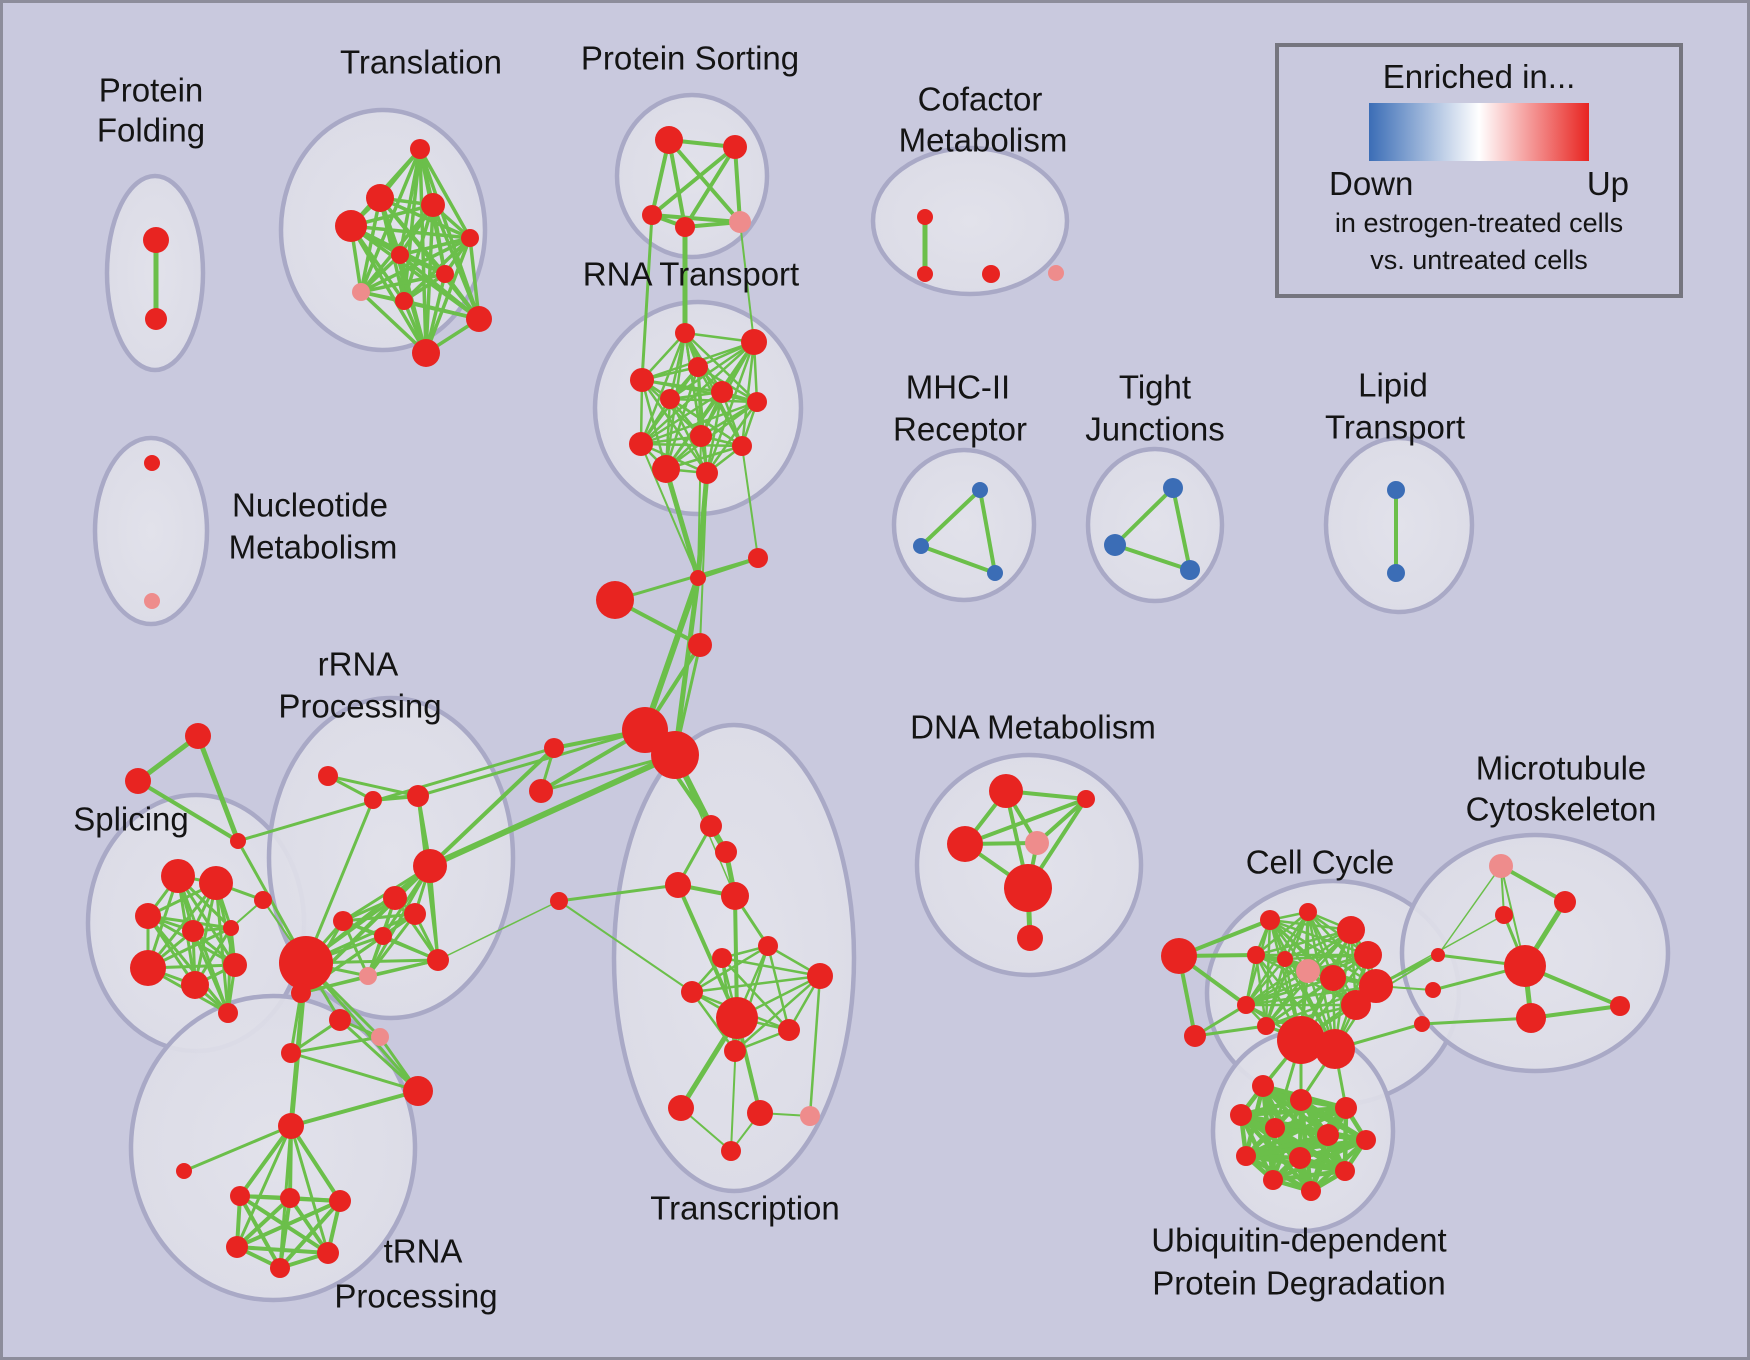  I want to click on cluster-label-microtubule-cytoskeleton: Cytoskeleton, so click(1561, 809).